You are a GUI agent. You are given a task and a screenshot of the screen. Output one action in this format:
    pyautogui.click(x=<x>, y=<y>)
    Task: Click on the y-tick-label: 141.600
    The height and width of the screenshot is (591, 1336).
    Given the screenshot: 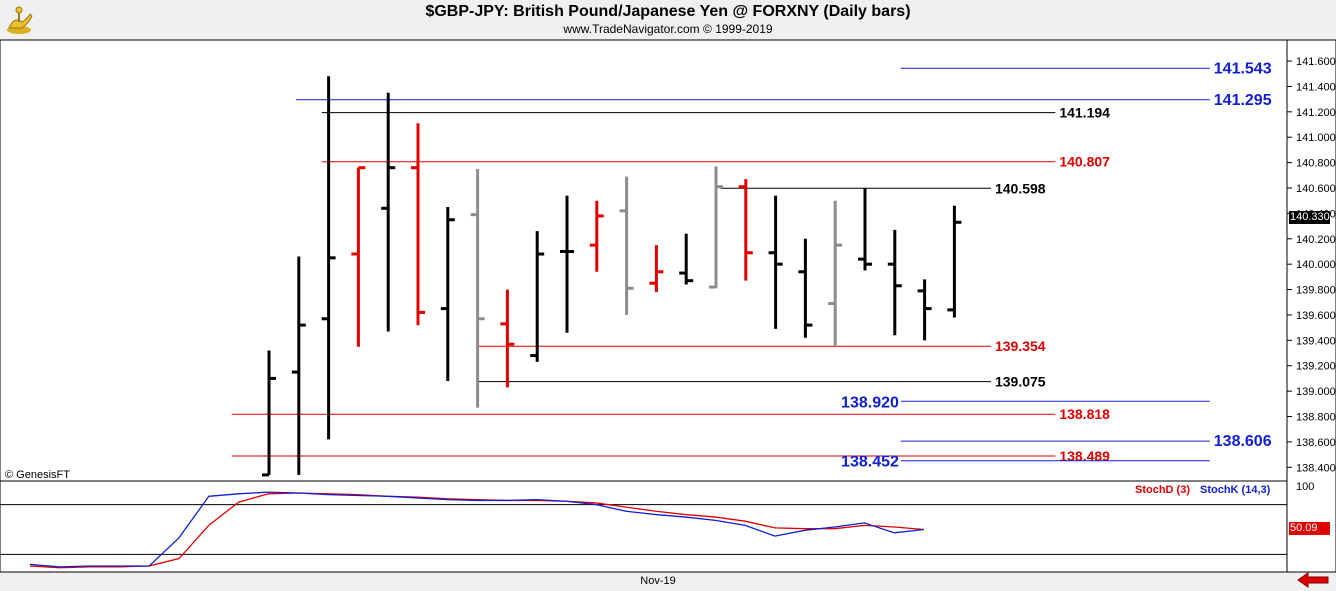 What is the action you would take?
    pyautogui.click(x=1316, y=62)
    